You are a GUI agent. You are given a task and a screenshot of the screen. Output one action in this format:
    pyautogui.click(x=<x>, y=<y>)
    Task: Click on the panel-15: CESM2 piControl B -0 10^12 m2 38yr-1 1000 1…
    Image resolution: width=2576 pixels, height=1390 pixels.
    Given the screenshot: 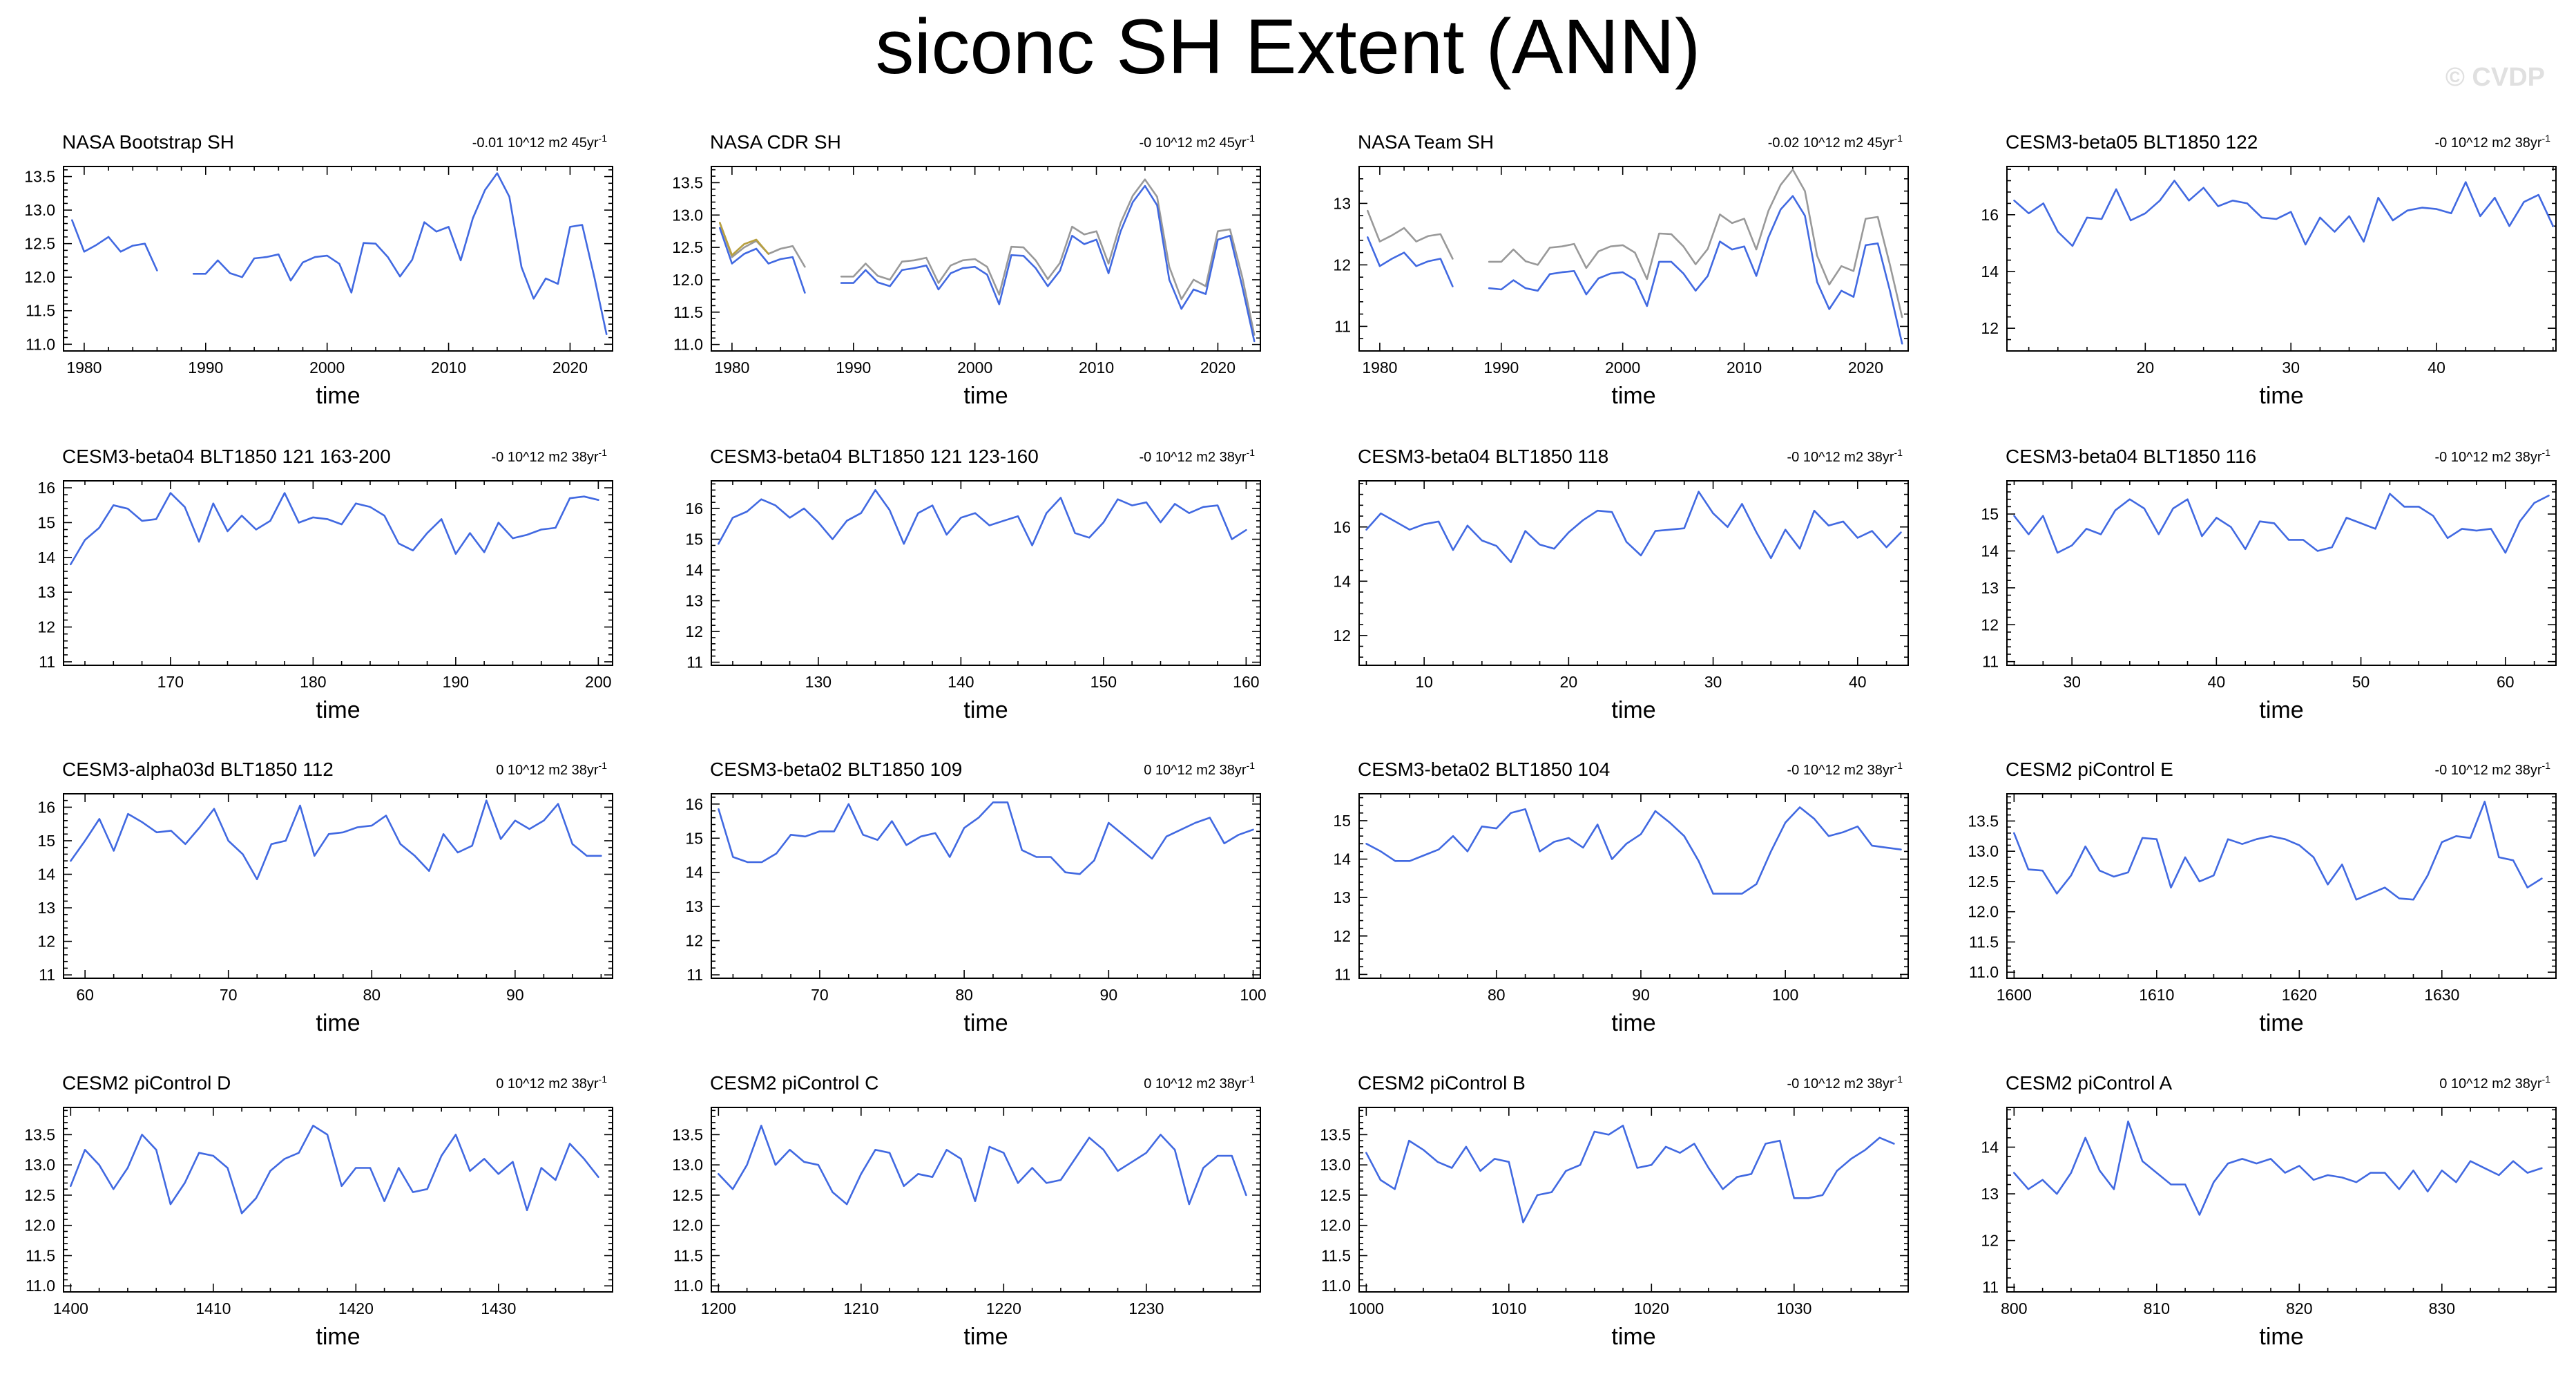 What is the action you would take?
    pyautogui.click(x=1614, y=1211)
    